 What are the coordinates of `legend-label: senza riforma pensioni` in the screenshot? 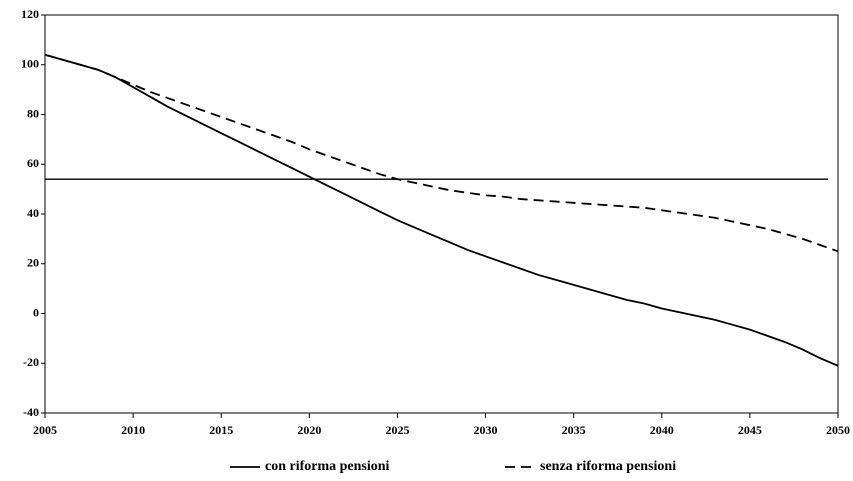 It's located at (608, 466).